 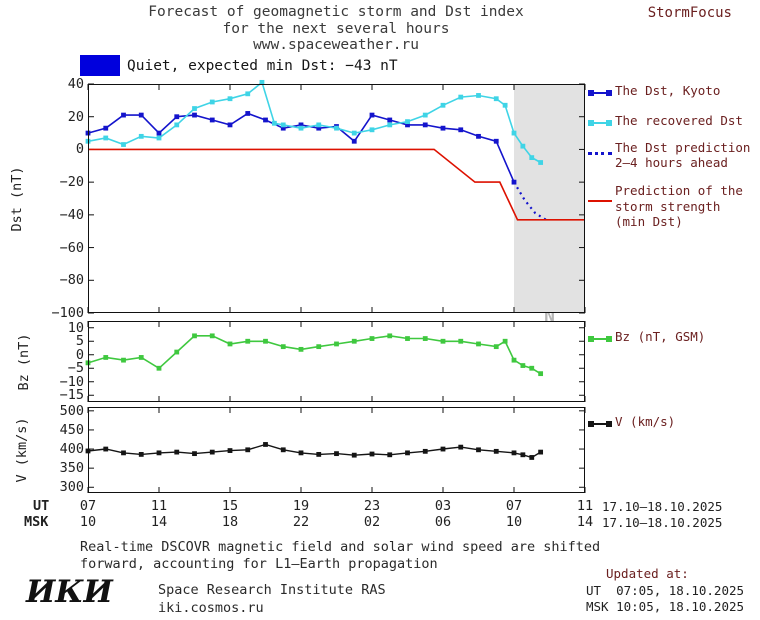 What do you see at coordinates (600, 123) in the screenshot?
I see `recovered-dst-legend-swatch` at bounding box center [600, 123].